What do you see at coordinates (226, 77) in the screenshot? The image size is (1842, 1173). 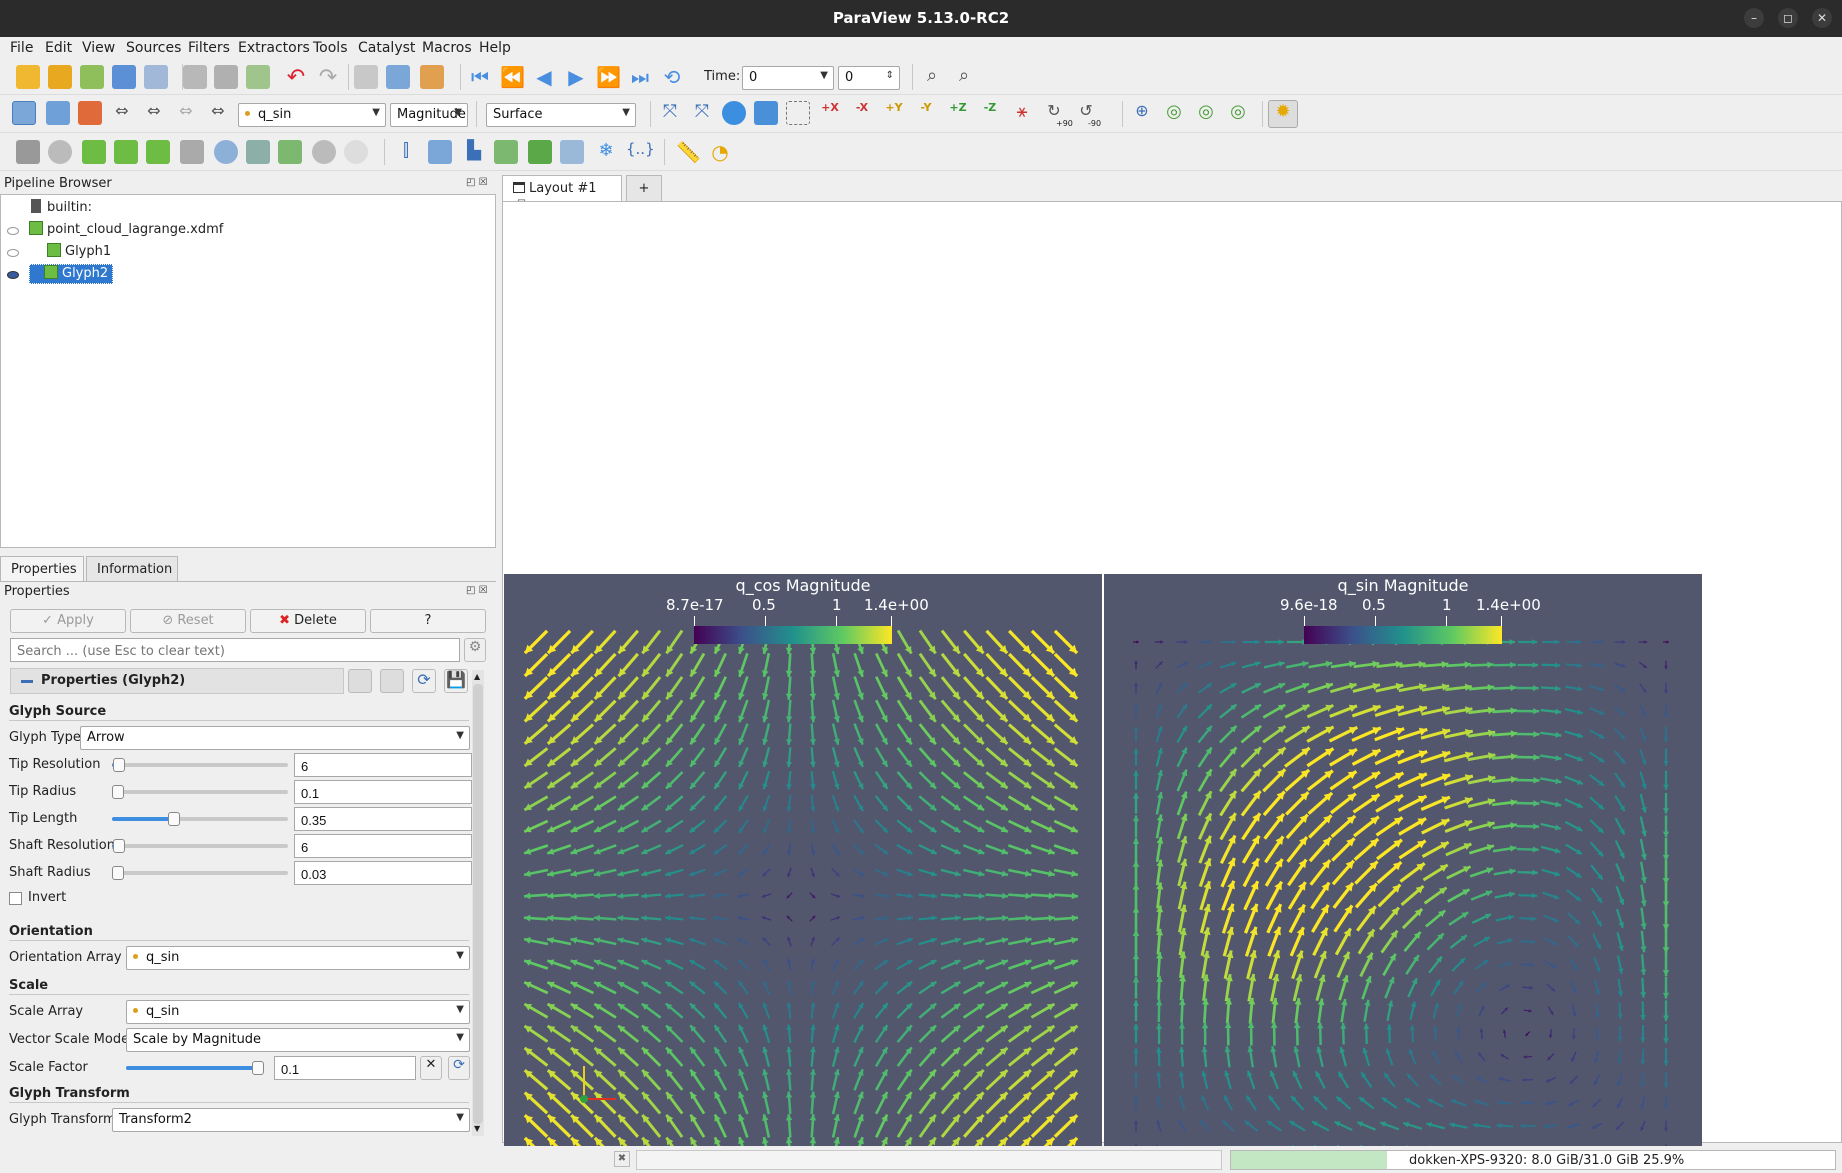 I see `load-state-icon` at bounding box center [226, 77].